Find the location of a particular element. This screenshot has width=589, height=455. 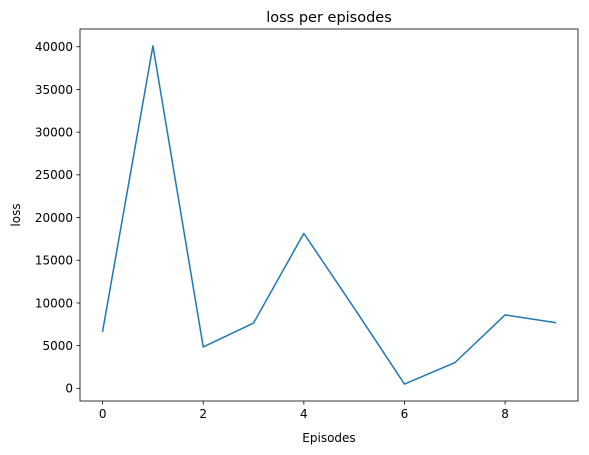

y-tick-label: 0 is located at coordinates (69, 389).